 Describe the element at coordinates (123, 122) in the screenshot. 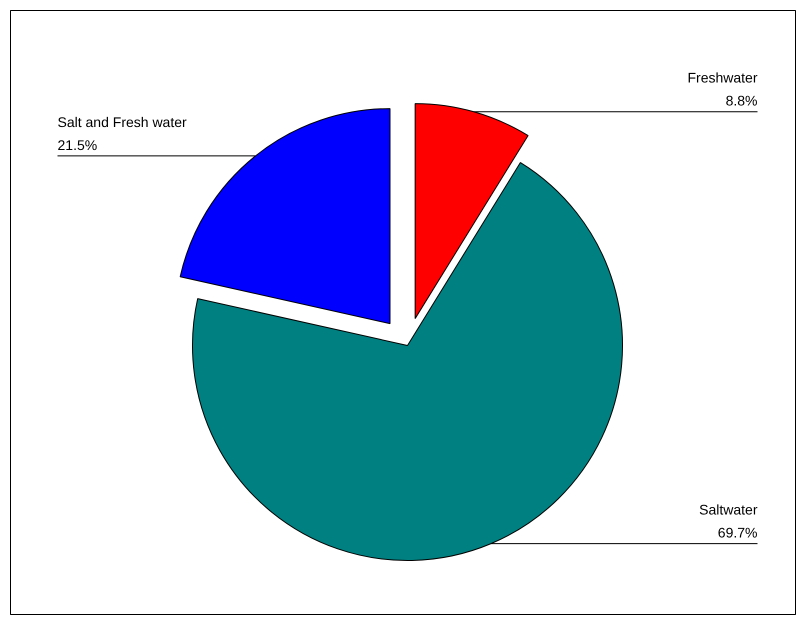

I see `slice-label: Salt and Fresh water` at that location.